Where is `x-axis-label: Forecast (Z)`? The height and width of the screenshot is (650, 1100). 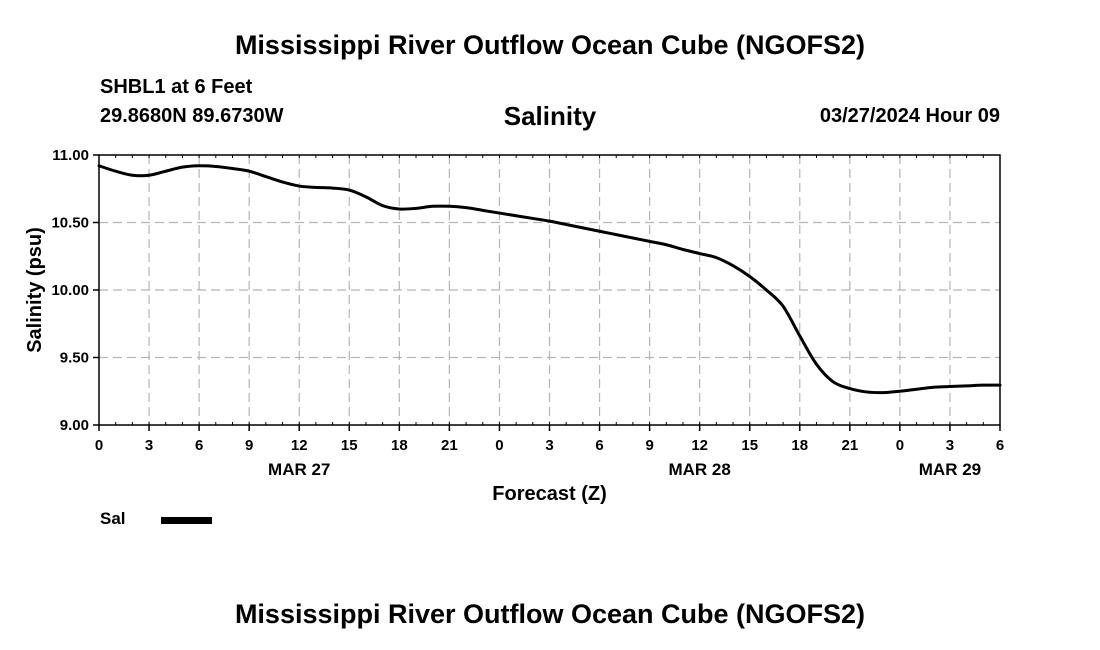
x-axis-label: Forecast (Z) is located at coordinates (549, 494).